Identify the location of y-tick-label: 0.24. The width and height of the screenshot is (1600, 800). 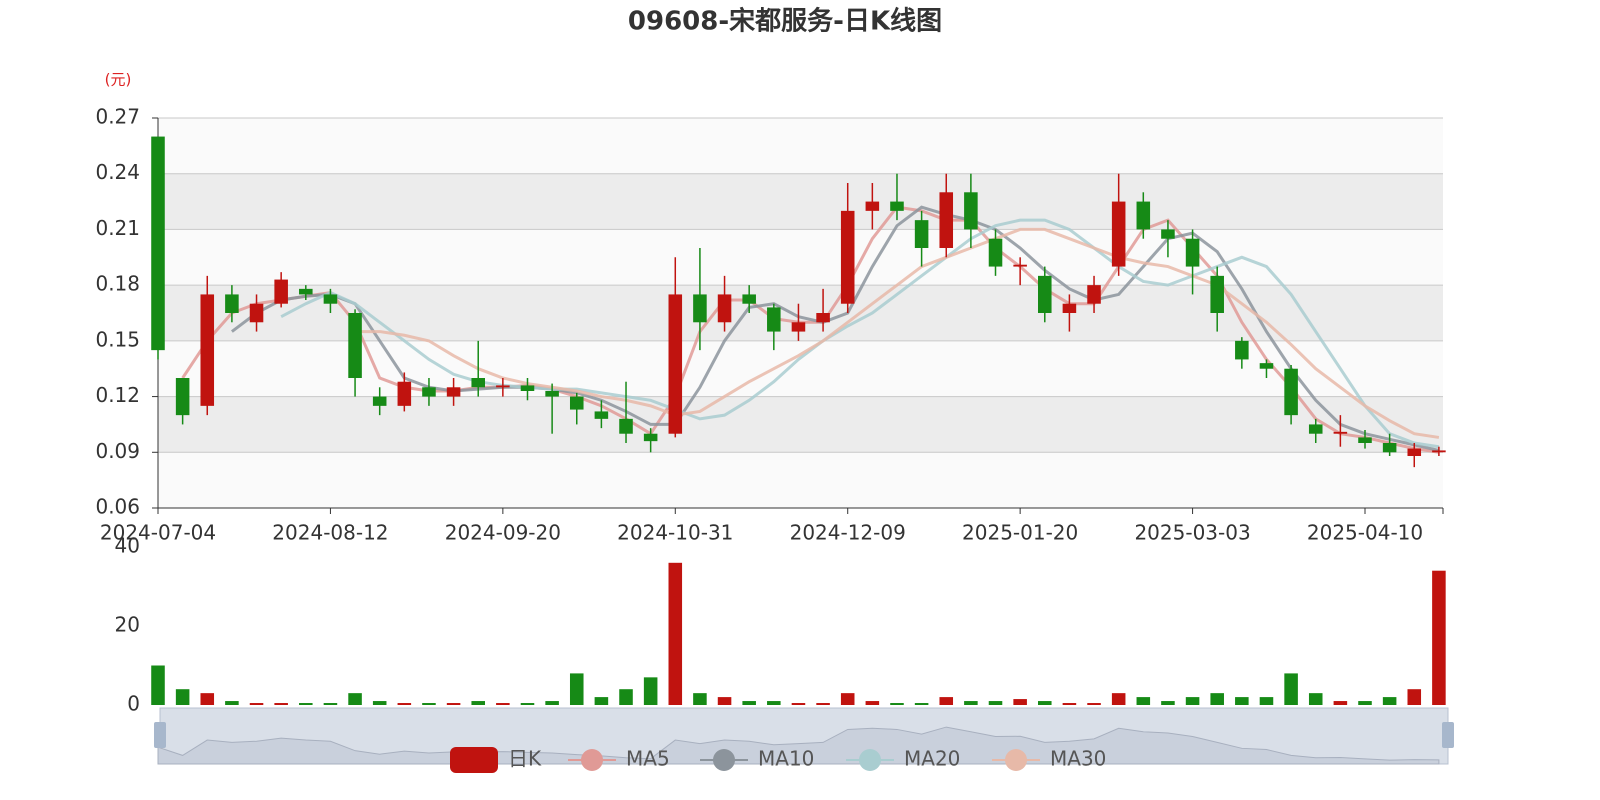
(117, 172).